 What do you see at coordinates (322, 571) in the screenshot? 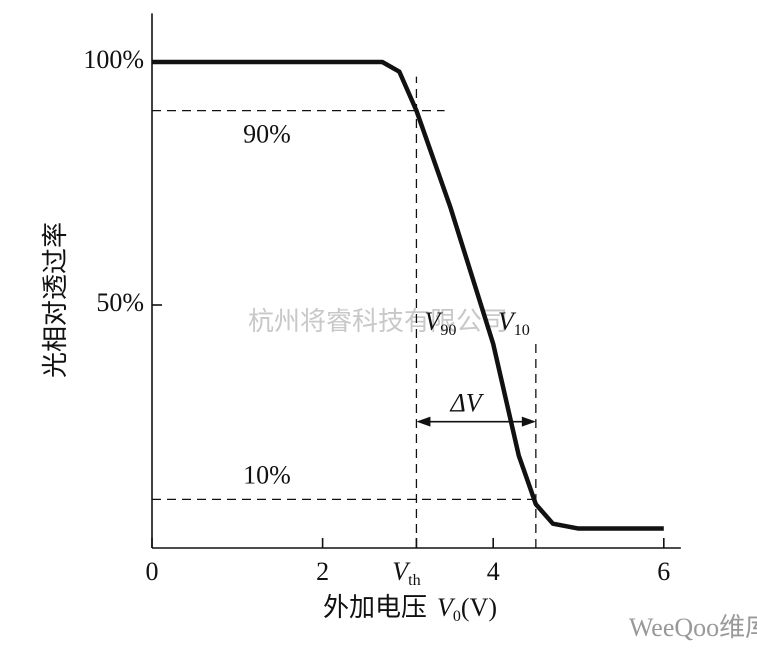
I see `x-tick-label: 2` at bounding box center [322, 571].